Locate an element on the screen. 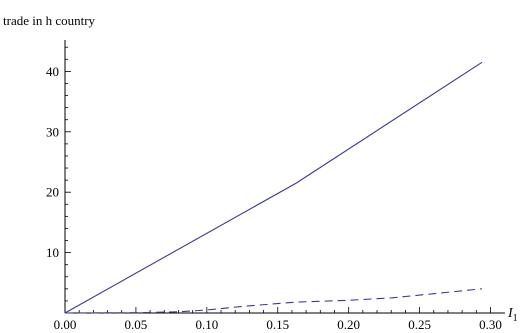 The width and height of the screenshot is (526, 333). y-tick-label: 30 is located at coordinates (52, 131).